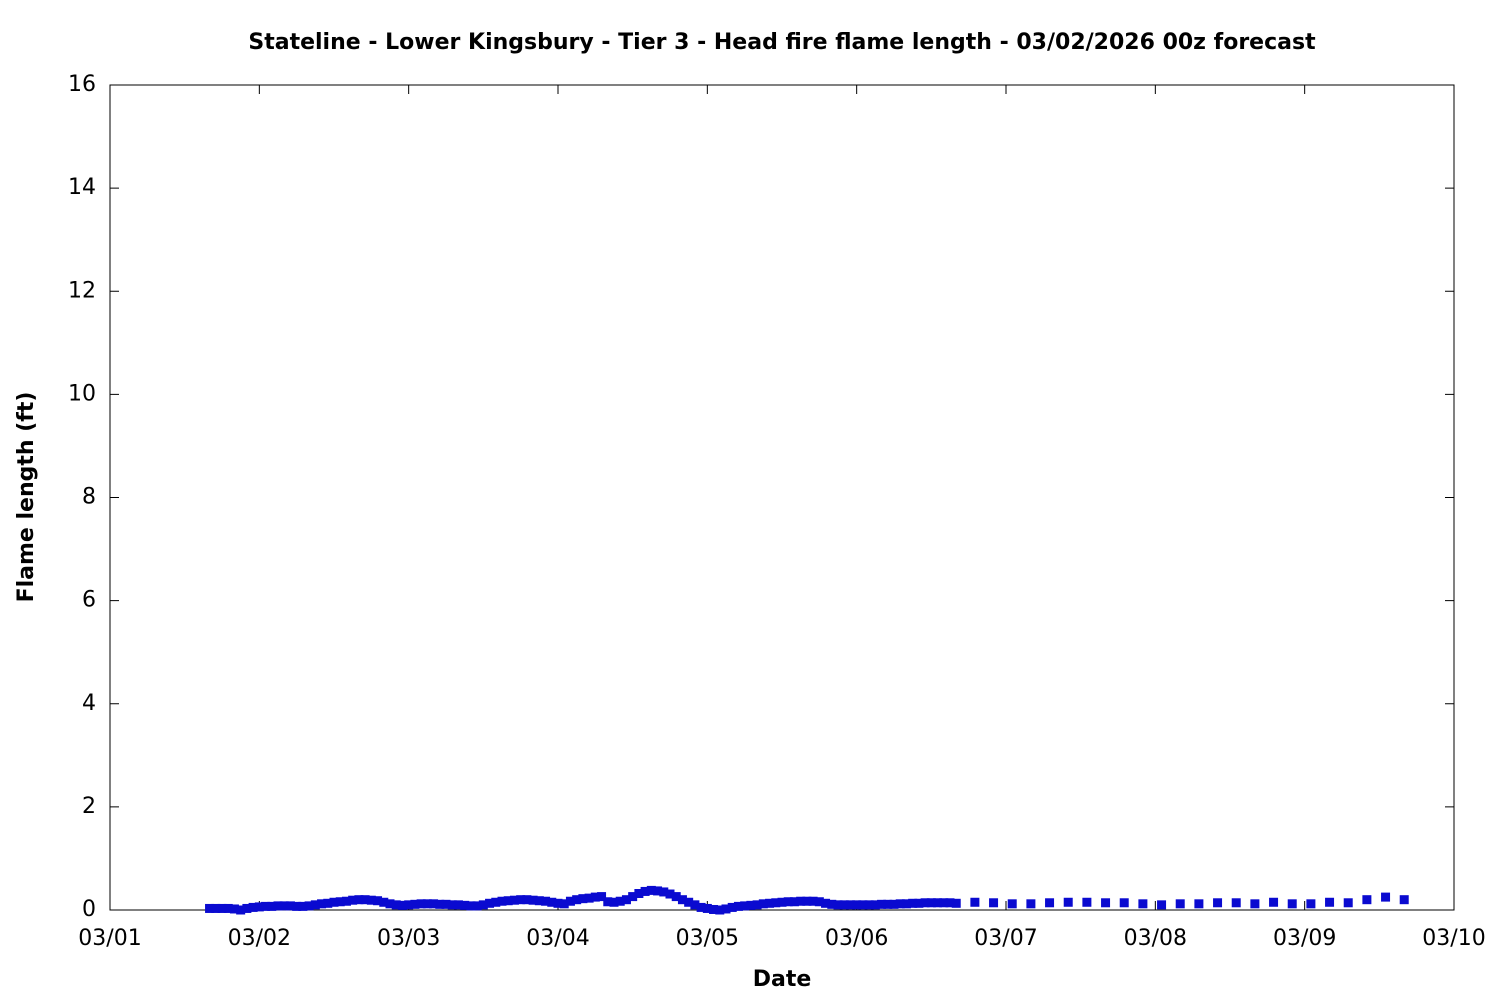 Image resolution: width=1500 pixels, height=1000 pixels. What do you see at coordinates (109, 938) in the screenshot?
I see `x-tick-label: 03/01` at bounding box center [109, 938].